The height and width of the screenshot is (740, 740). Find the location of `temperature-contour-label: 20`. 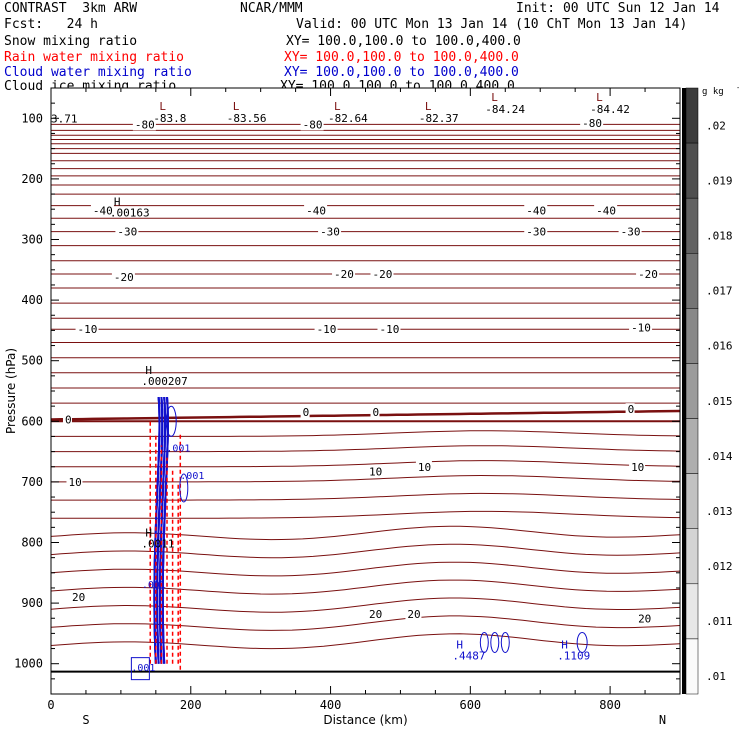

temperature-contour-label: 20 is located at coordinates (78, 597).